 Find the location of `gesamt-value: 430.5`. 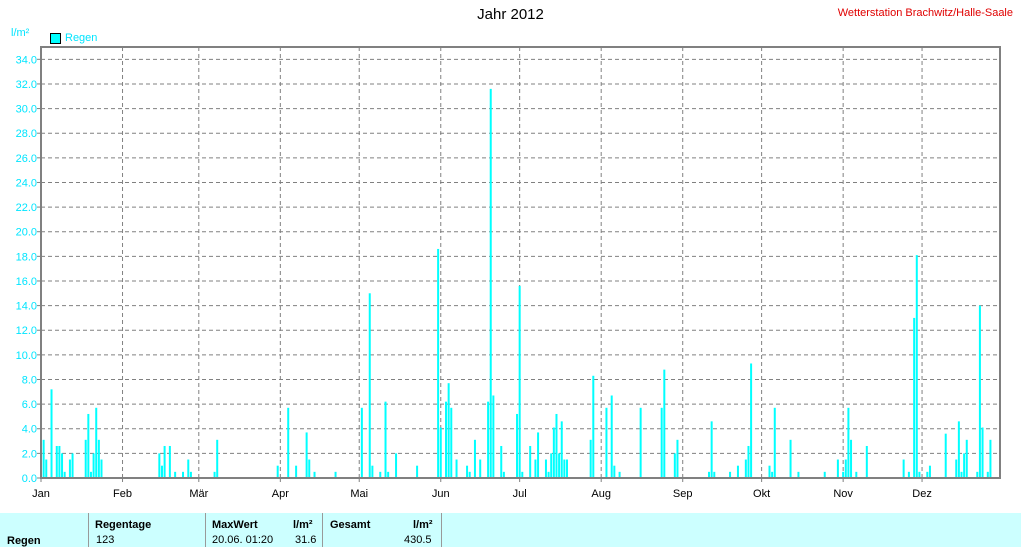

gesamt-value: 430.5 is located at coordinates (418, 540).